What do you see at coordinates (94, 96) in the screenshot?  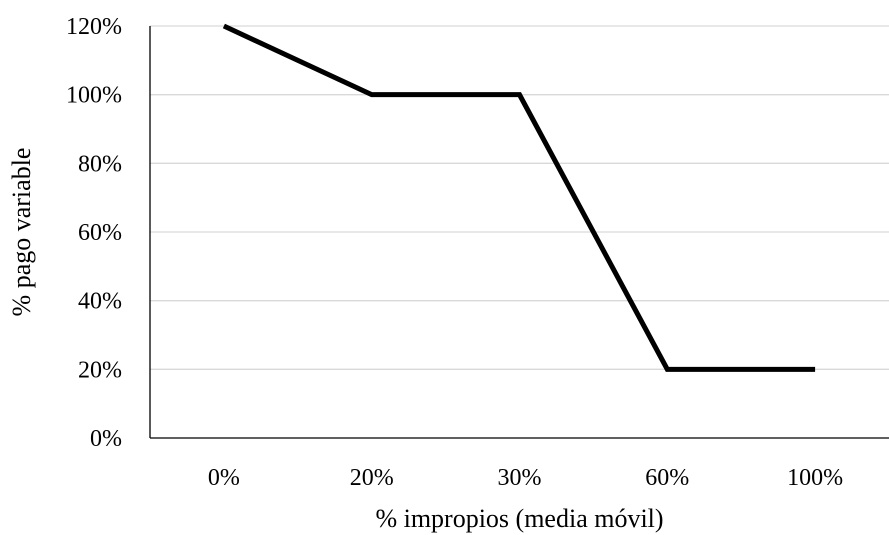 I see `y-tick-label: 100%` at bounding box center [94, 96].